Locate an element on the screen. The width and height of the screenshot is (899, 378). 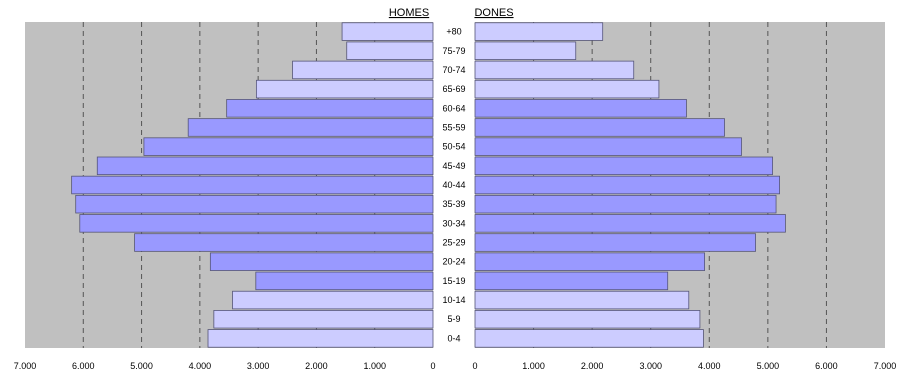
homes-bar-+80 is located at coordinates (387, 31).